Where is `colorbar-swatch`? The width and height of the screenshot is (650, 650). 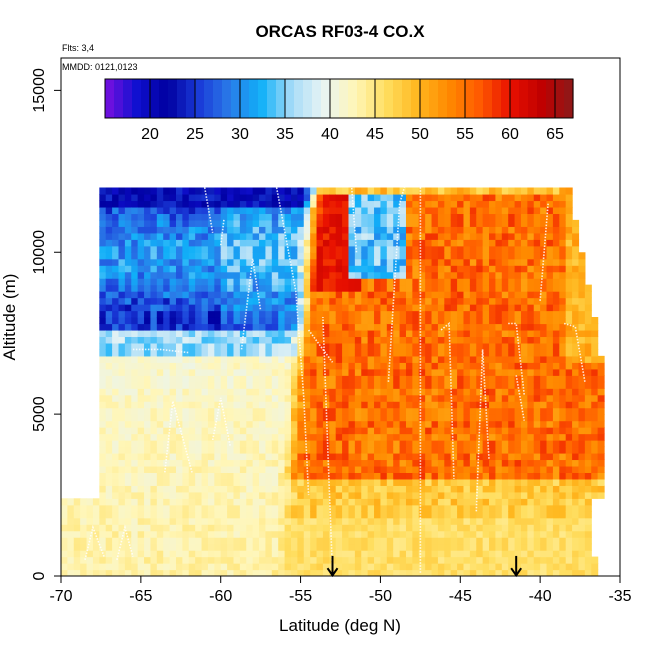
colorbar-swatch is located at coordinates (164, 98).